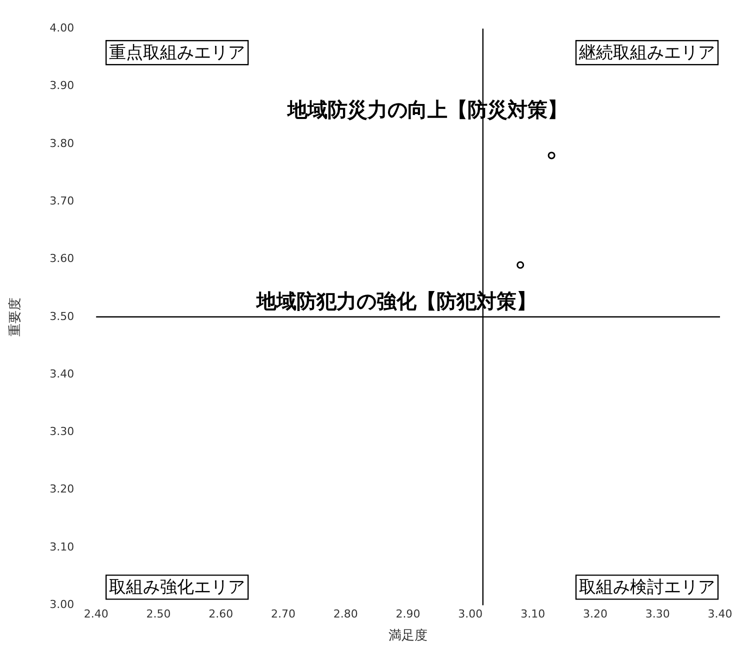 This screenshot has width=736, height=652. What do you see at coordinates (657, 614) in the screenshot?
I see `x-tick-label: 3.30` at bounding box center [657, 614].